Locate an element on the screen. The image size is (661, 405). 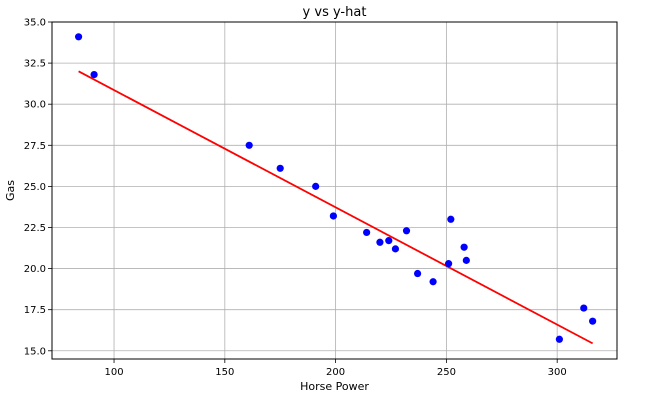
chart-title: y vs y-hat is located at coordinates (335, 12).